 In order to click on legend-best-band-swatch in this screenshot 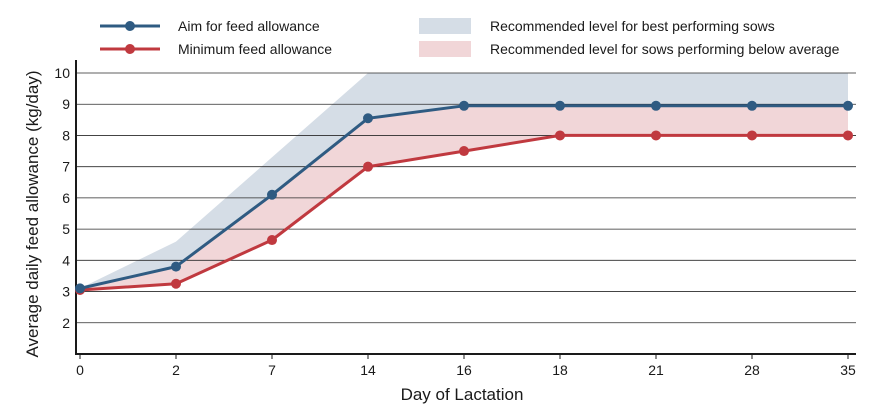, I will do `click(445, 26)`.